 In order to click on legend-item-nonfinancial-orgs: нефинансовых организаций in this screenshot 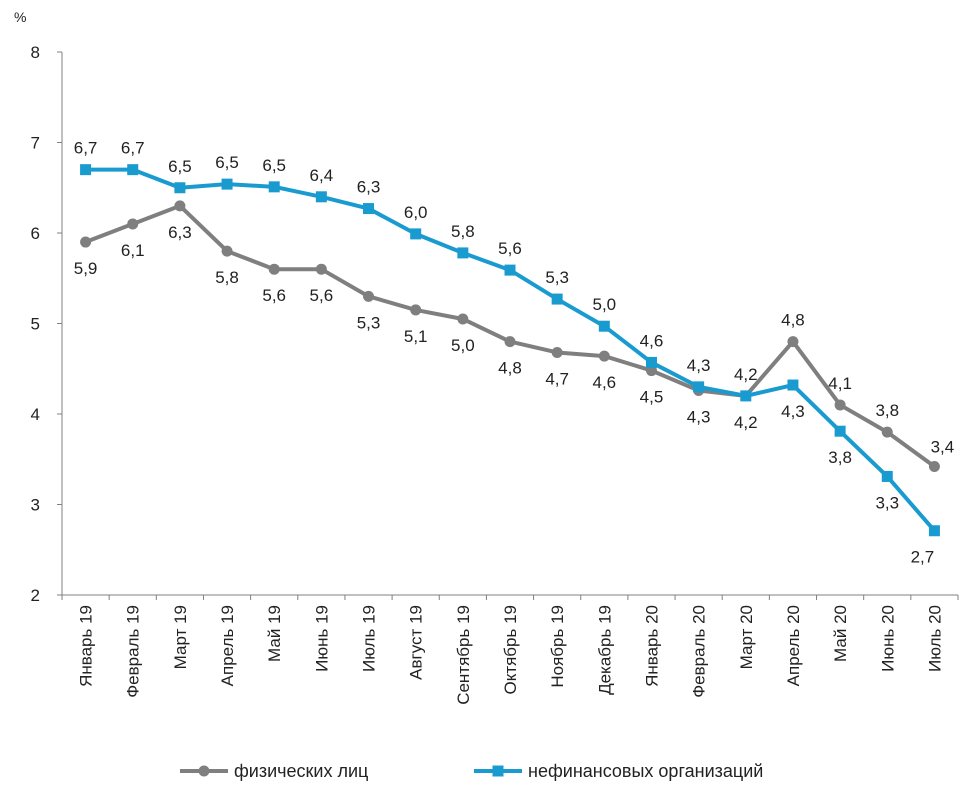, I will do `click(618, 771)`.